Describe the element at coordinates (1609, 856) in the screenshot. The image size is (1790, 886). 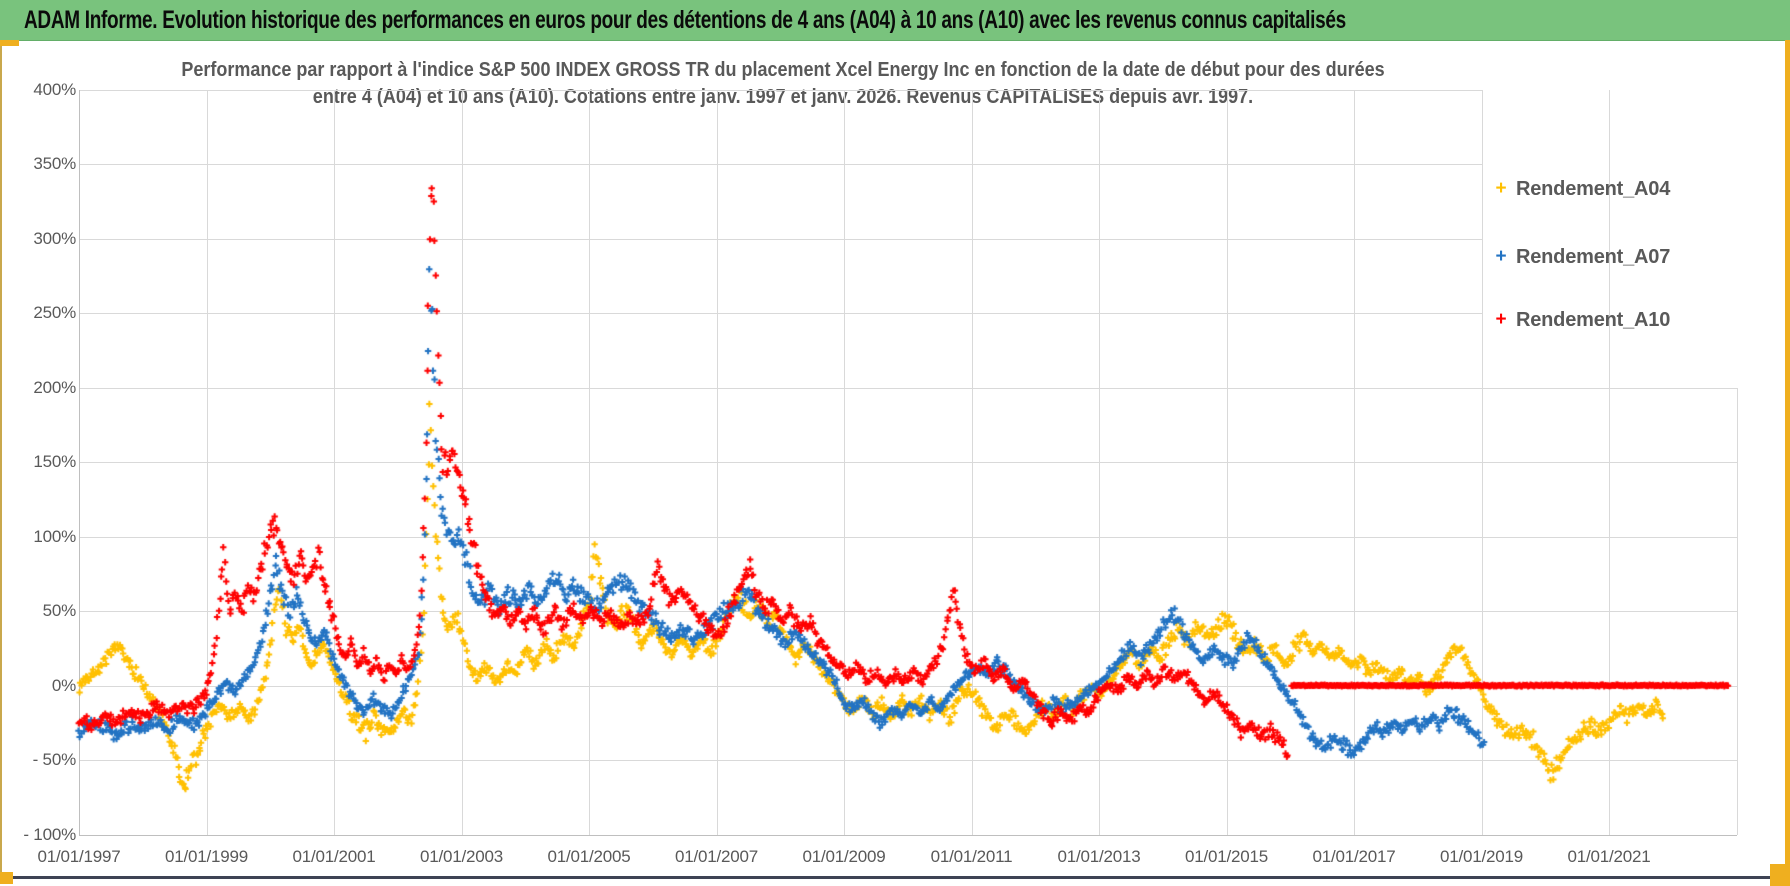
I see `x-axis-label: 01/01/2021` at that location.